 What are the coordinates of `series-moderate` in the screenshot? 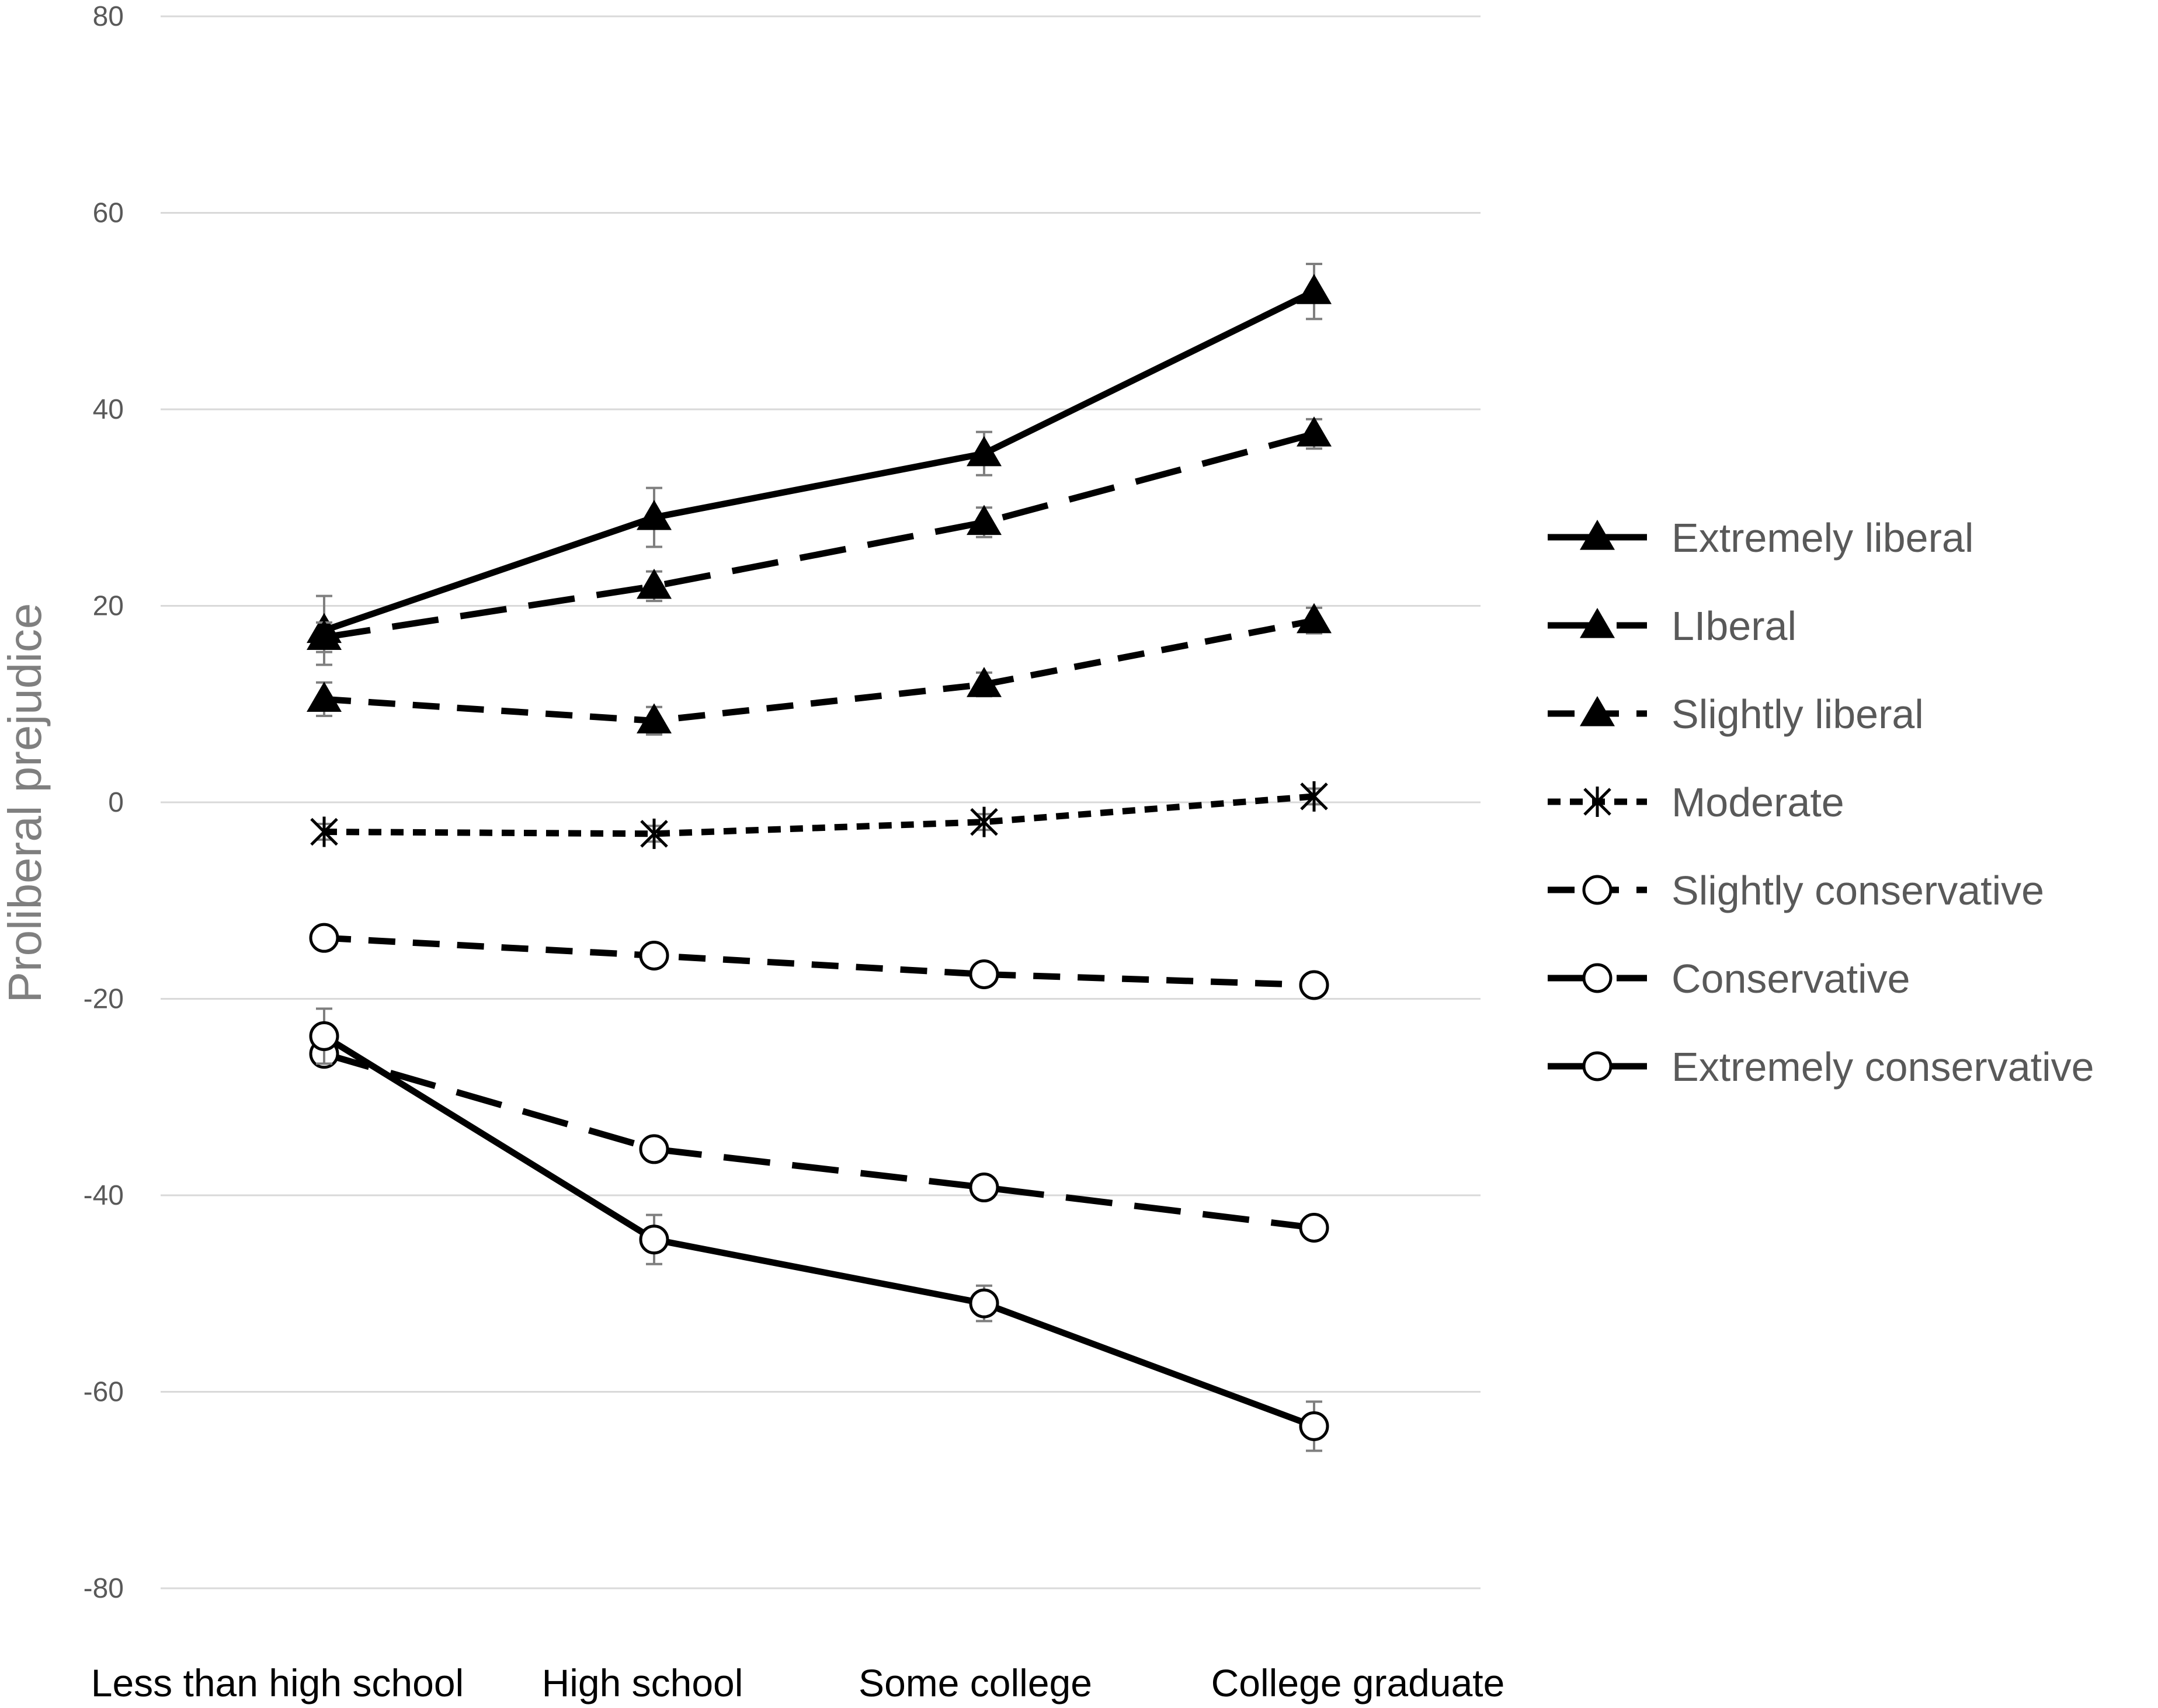 It's located at (819, 815).